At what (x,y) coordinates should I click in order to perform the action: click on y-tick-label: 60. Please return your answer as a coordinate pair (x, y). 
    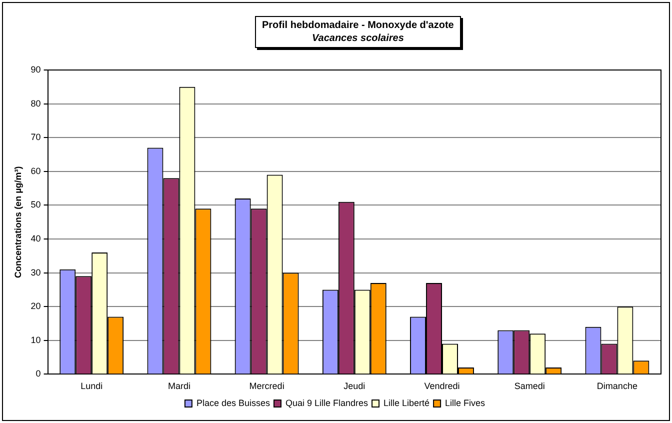
    Looking at the image, I should click on (35, 171).